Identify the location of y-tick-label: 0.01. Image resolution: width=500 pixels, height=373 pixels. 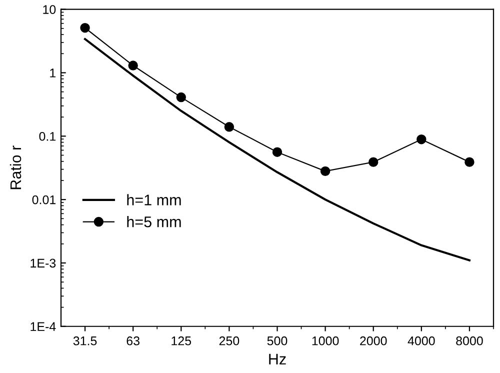
(44, 199).